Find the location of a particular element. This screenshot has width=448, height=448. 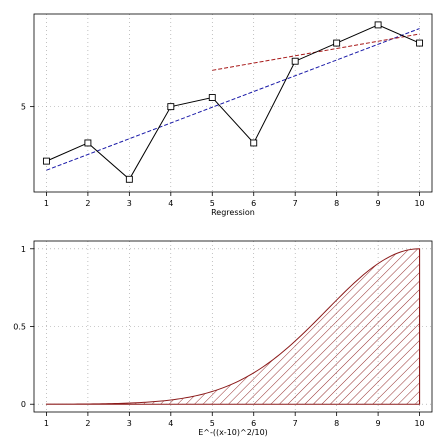

x-axis-label: E^-((x-10)^2/10) is located at coordinates (233, 432).